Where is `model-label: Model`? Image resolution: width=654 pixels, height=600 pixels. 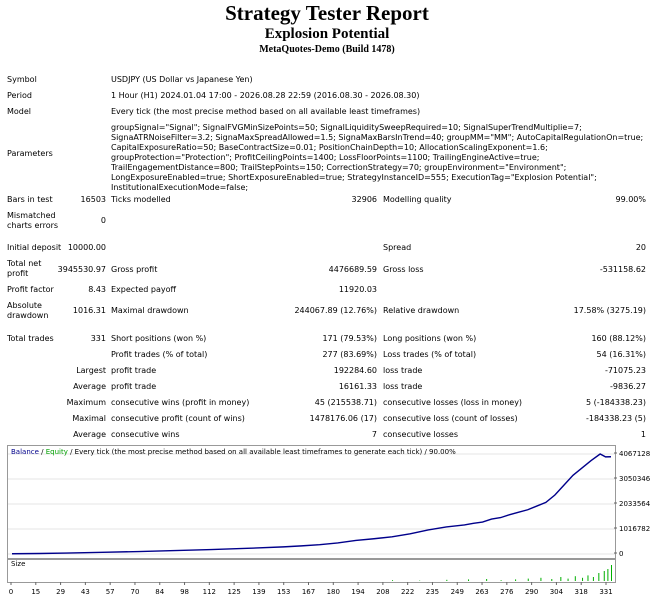 model-label: Model is located at coordinates (19, 111).